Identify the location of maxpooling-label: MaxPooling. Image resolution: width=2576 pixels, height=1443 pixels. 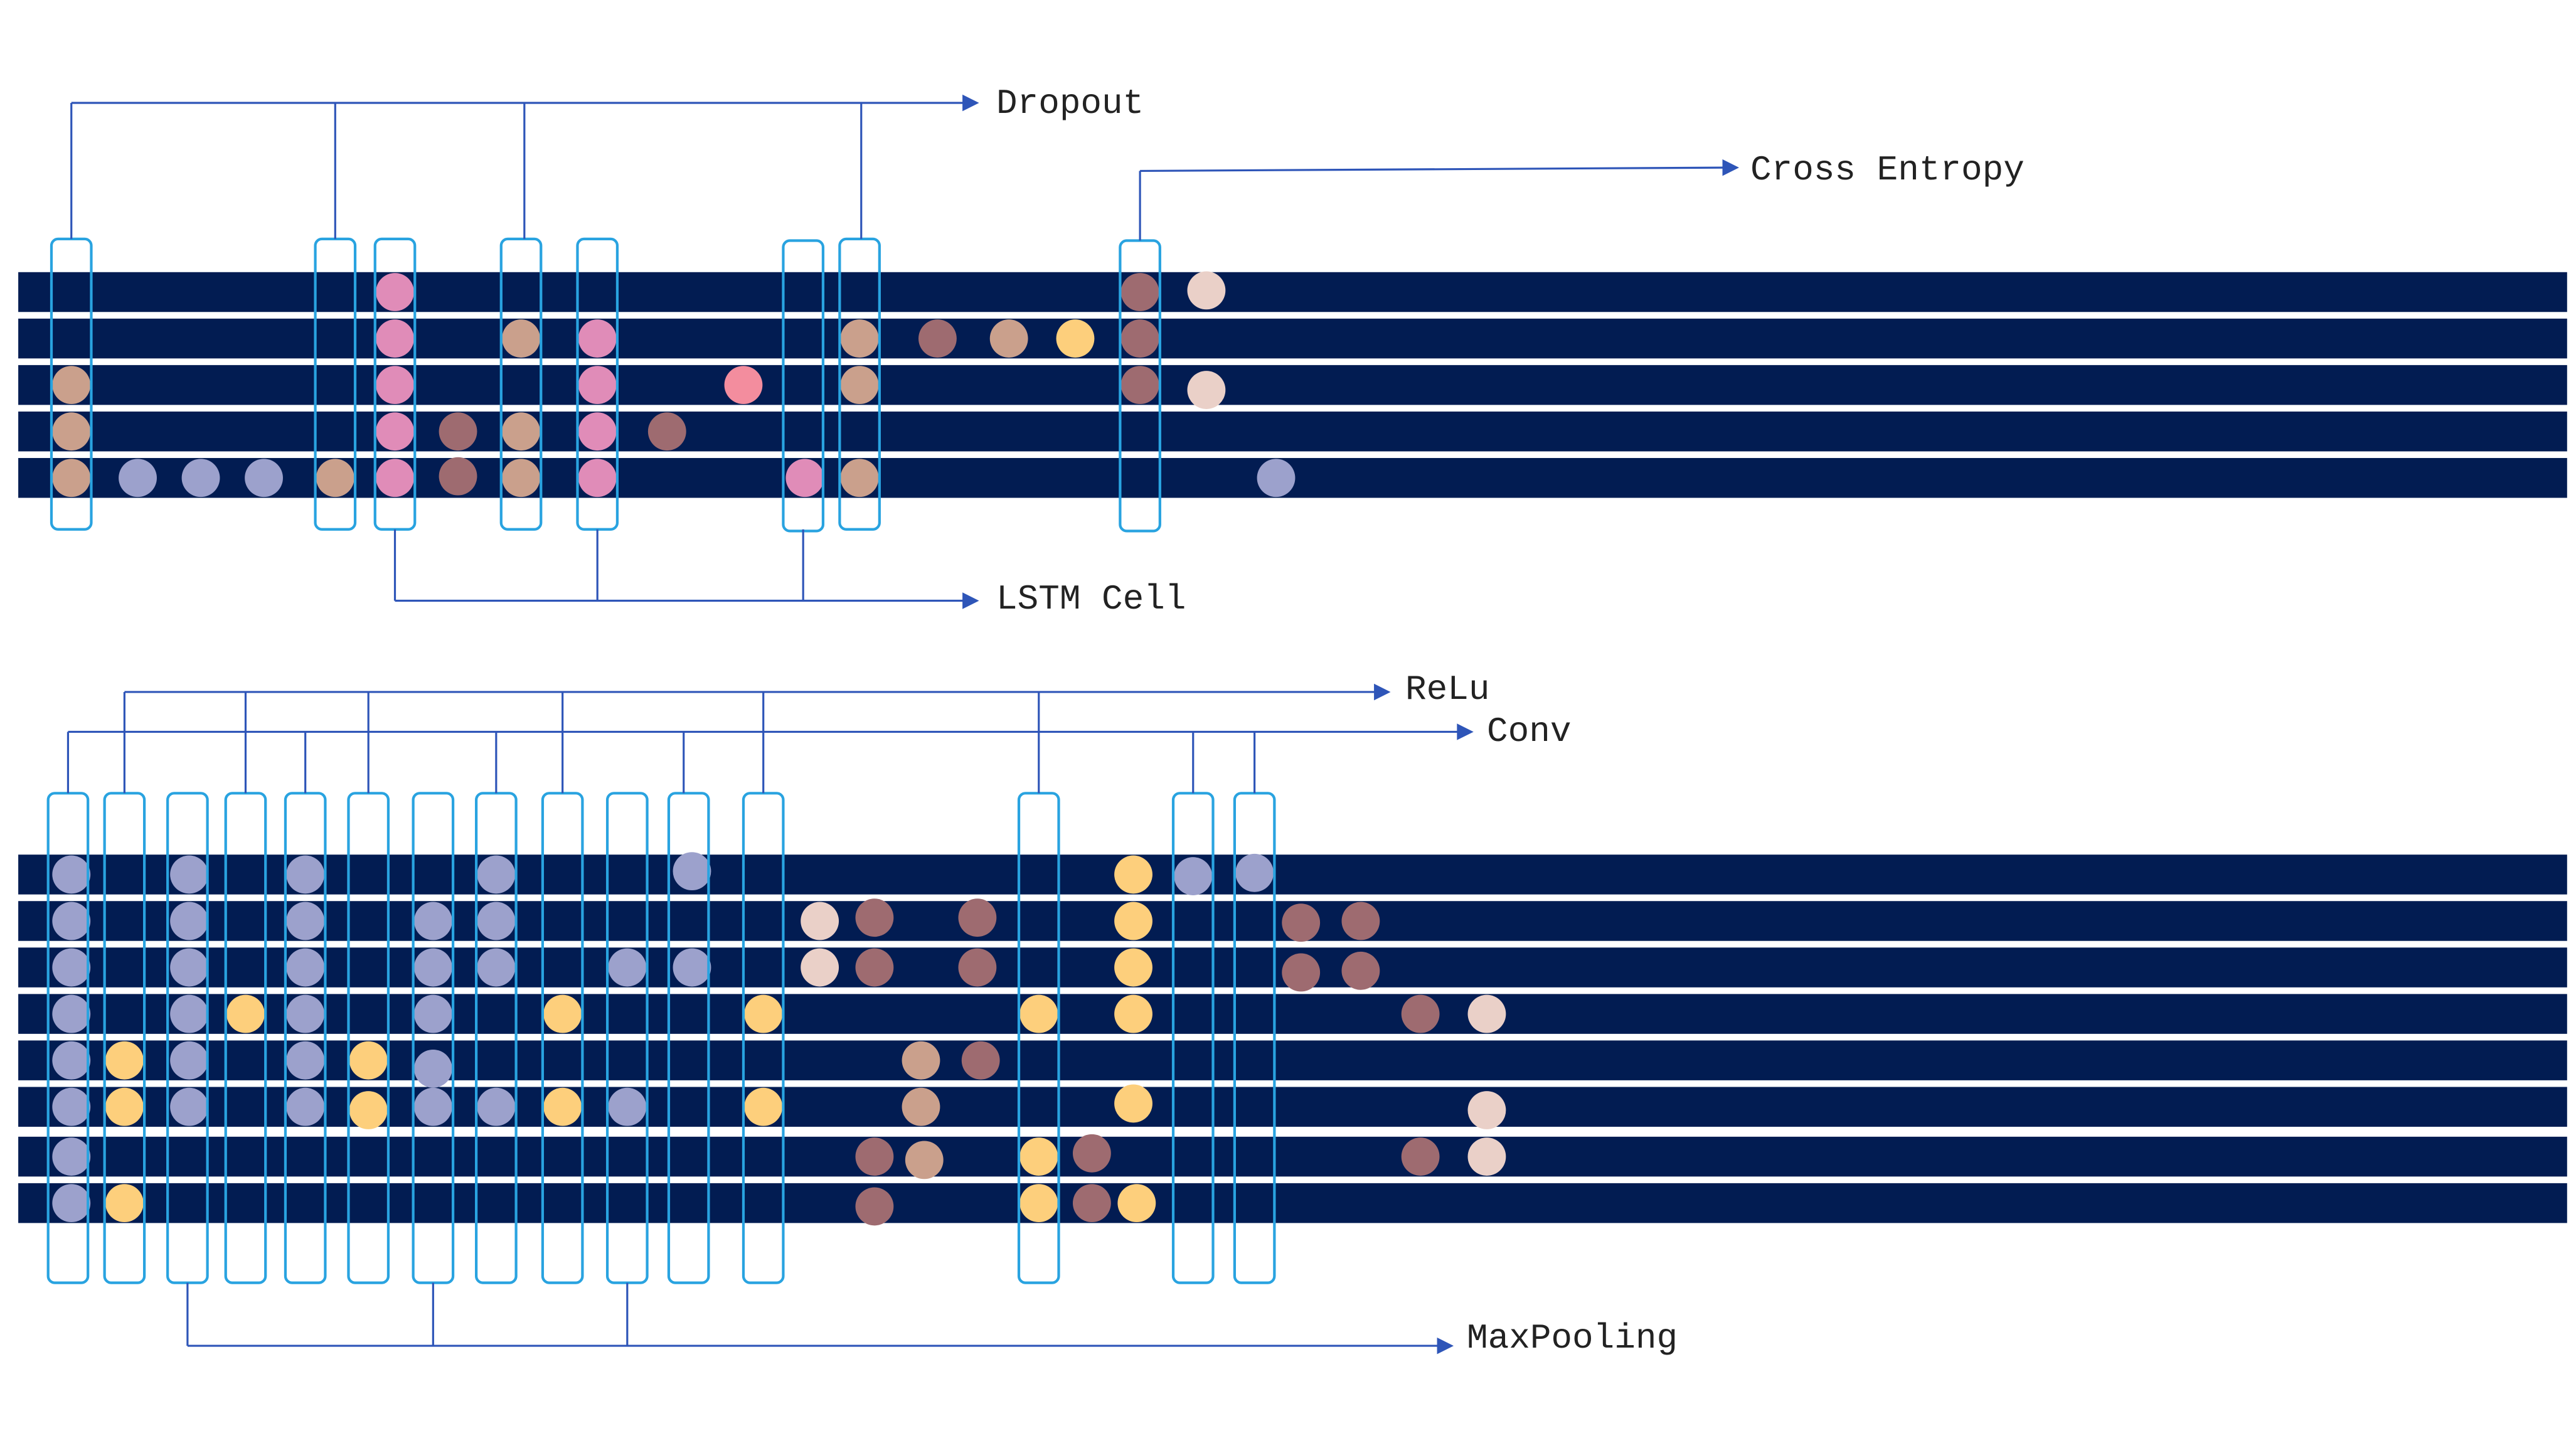
(1572, 1338).